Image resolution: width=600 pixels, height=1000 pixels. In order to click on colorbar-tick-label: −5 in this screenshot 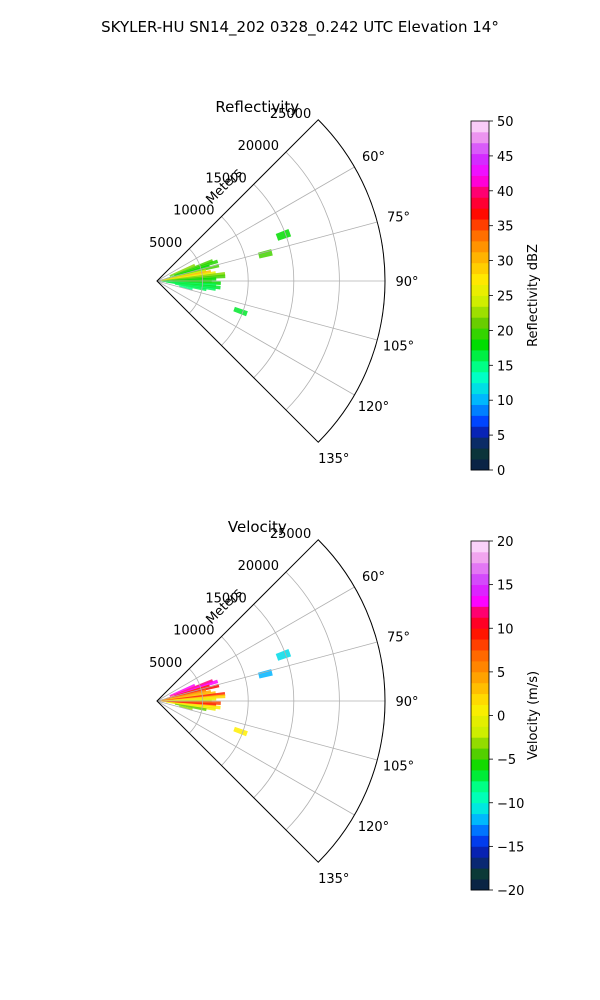, I will do `click(506, 760)`.